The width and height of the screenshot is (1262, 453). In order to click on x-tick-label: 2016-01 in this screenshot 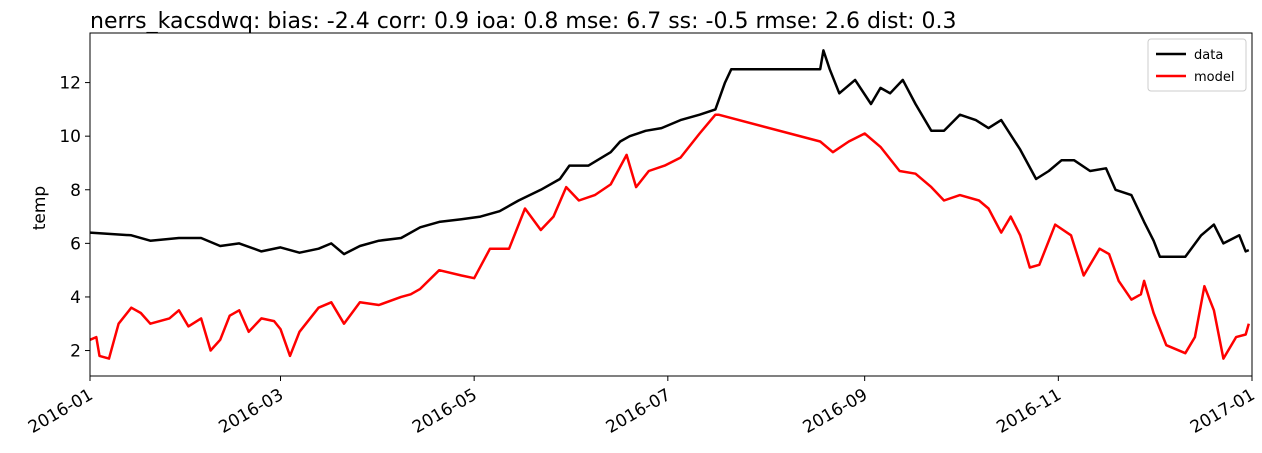, I will do `click(61, 411)`.